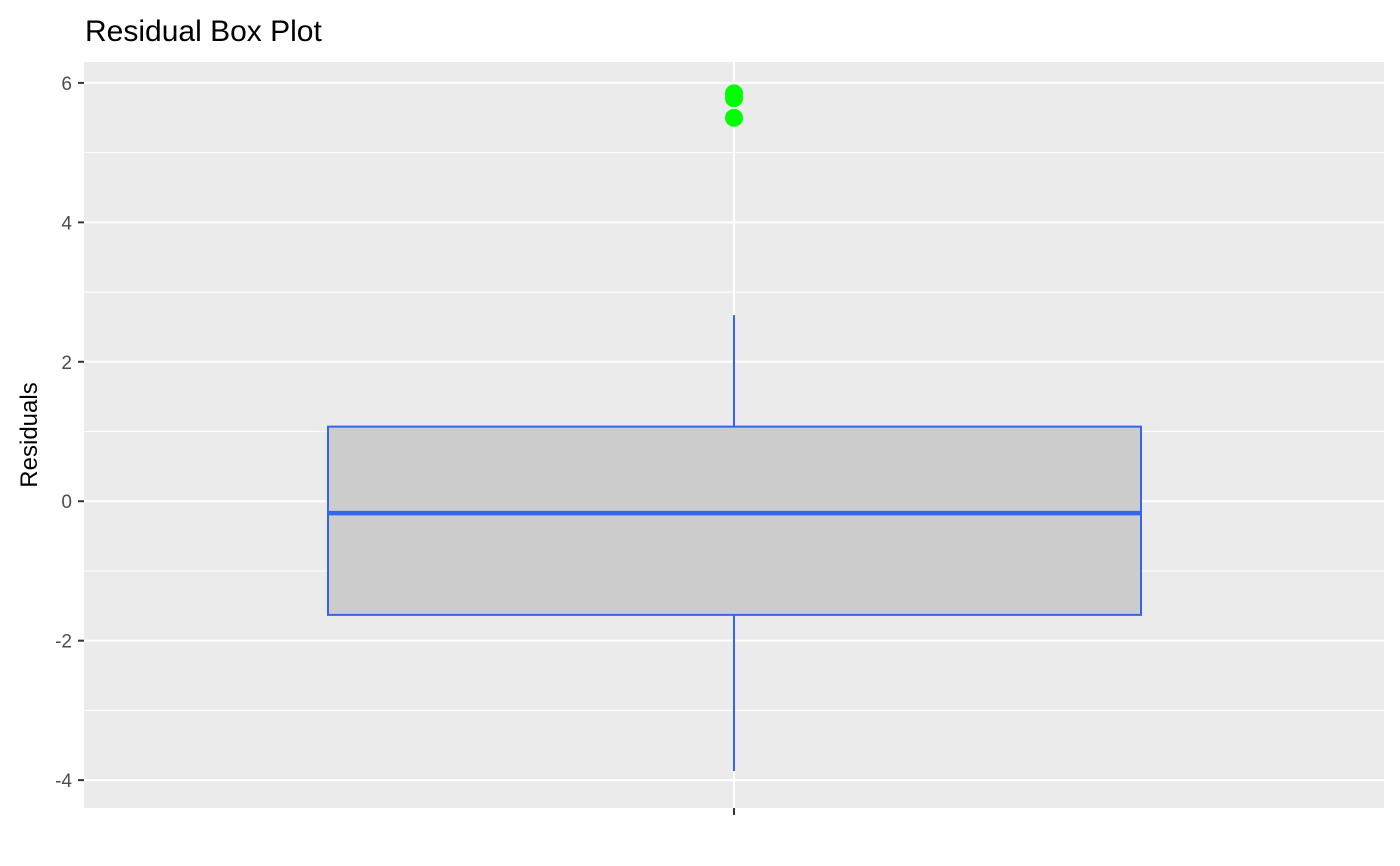 Image resolution: width=1400 pixels, height=866 pixels. What do you see at coordinates (63, 781) in the screenshot?
I see `y-tick-label: -4` at bounding box center [63, 781].